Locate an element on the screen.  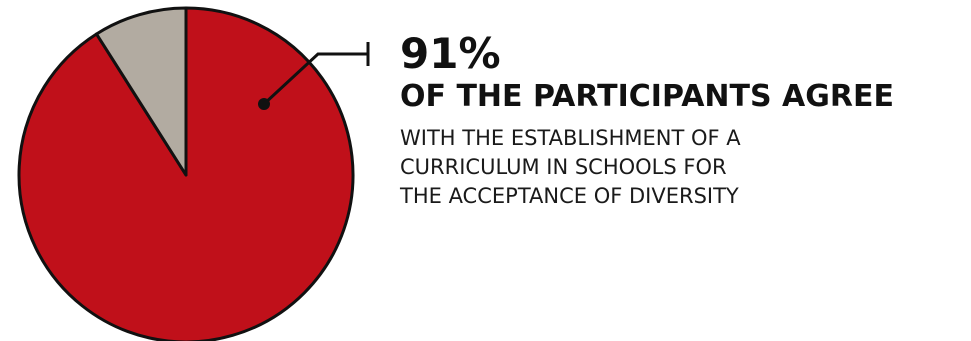
stat-headline: OF THE PARTICIPANTS AGREE is located at coordinates (647, 96).